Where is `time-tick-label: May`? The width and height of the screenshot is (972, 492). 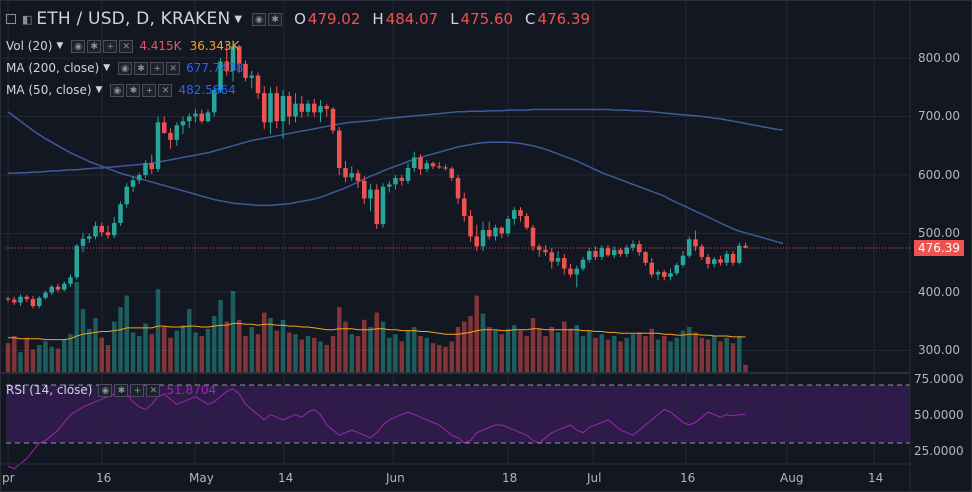 time-tick-label: May is located at coordinates (201, 478).